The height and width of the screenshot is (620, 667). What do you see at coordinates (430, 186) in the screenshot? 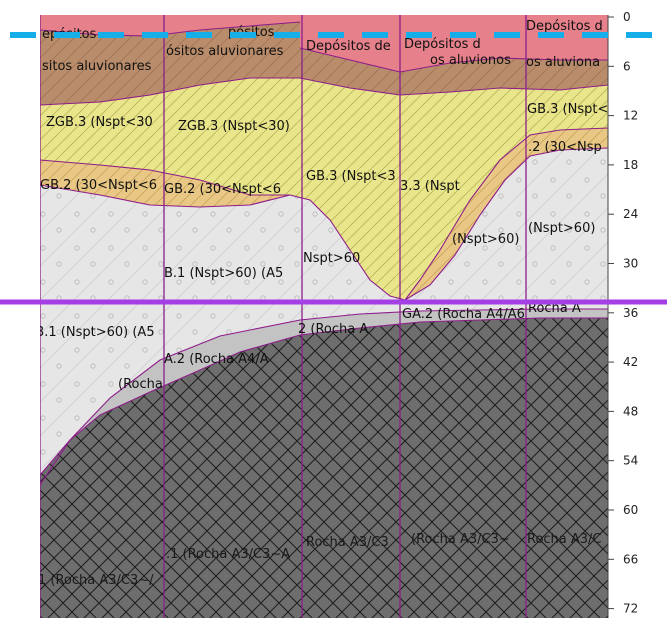
I see `label-zgb3: 3.3 (Nspt` at bounding box center [430, 186].